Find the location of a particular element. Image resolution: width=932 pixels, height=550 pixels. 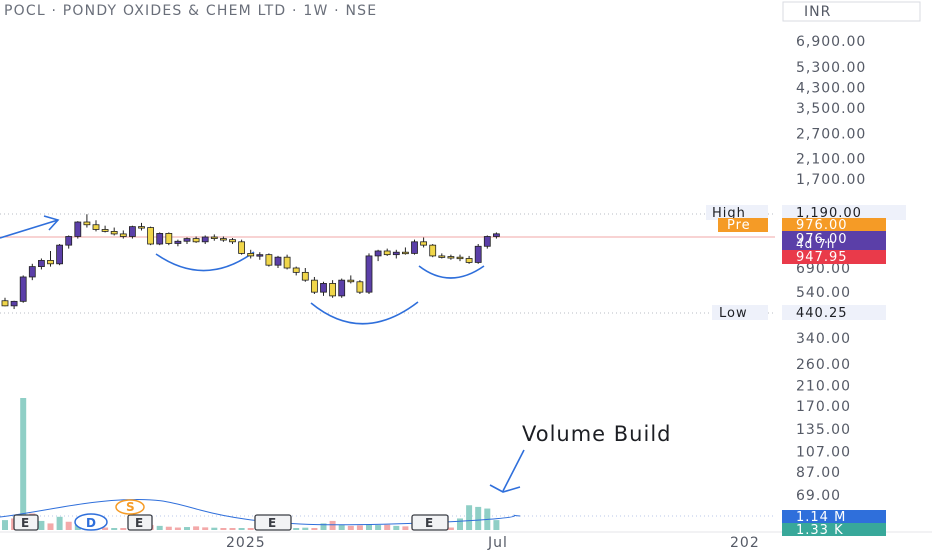

y-tick-label: 210.00 is located at coordinates (823, 386).